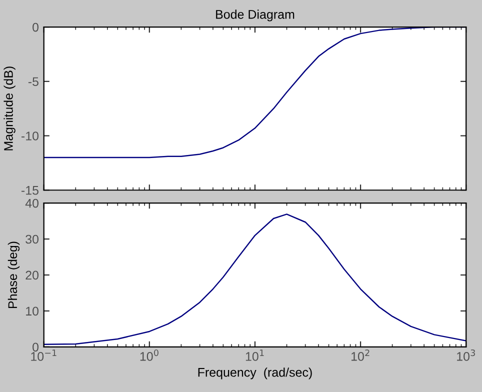 Image resolution: width=482 pixels, height=392 pixels. I want to click on y-tick-label: -10, so click(30, 136).